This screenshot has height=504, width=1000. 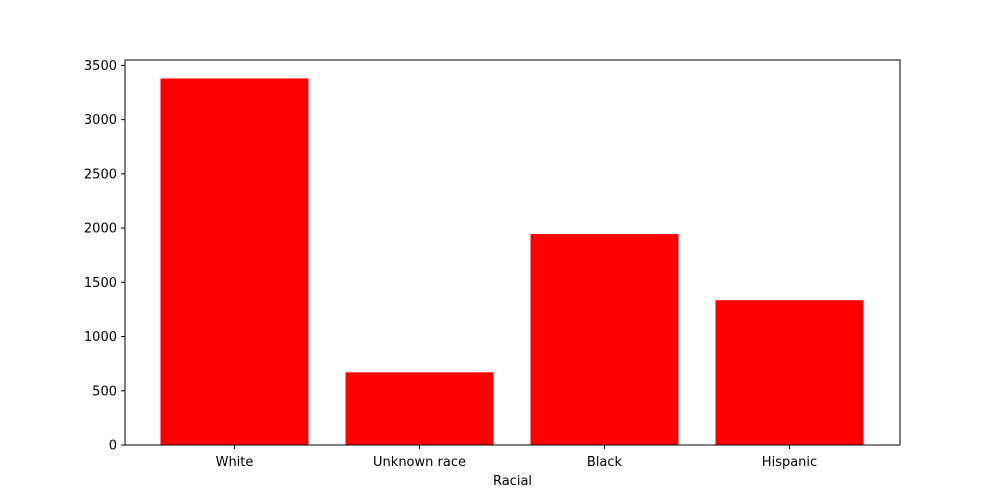 I want to click on x-axis-label: Racial, so click(x=512, y=481).